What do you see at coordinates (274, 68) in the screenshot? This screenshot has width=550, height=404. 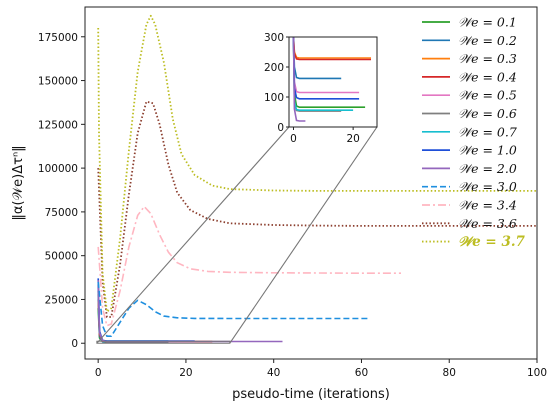 I see `inset-y-tick-label: 200` at bounding box center [274, 68].